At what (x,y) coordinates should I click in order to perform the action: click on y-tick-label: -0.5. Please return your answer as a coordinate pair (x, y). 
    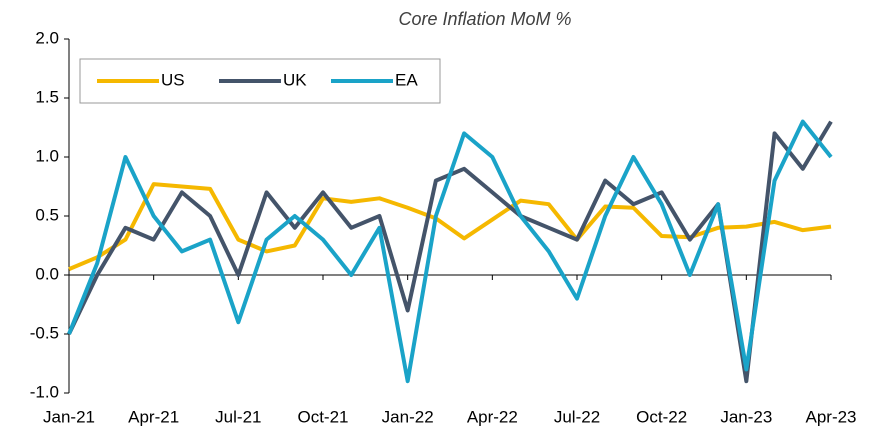
    Looking at the image, I should click on (44, 332).